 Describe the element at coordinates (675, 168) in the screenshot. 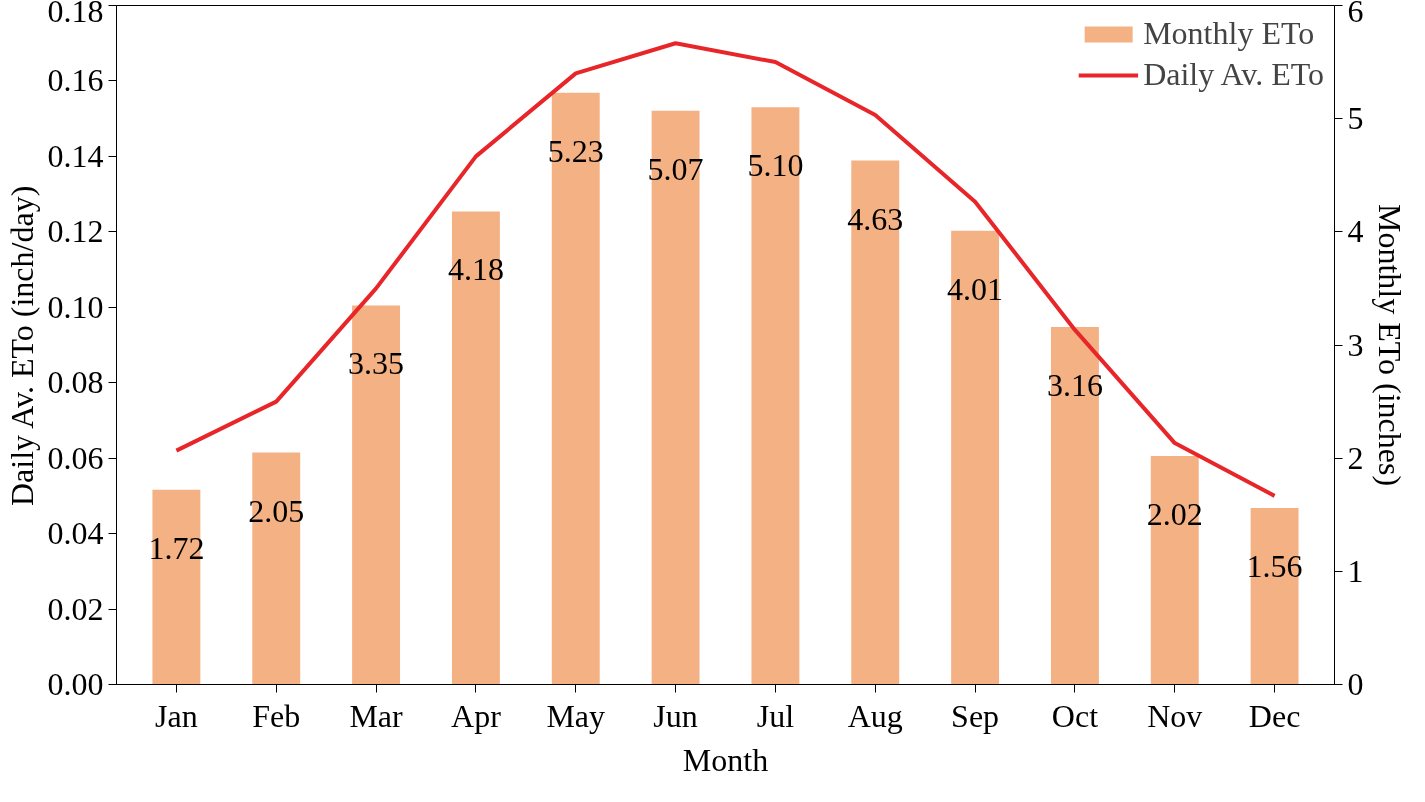

I see `data-label: 5.07` at that location.